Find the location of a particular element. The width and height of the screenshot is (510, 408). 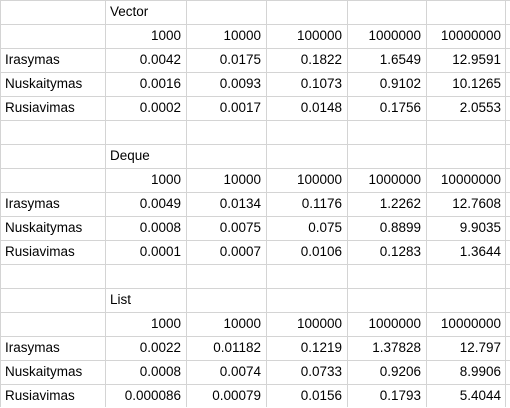

value-cell: 0.1756 is located at coordinates (400, 107).